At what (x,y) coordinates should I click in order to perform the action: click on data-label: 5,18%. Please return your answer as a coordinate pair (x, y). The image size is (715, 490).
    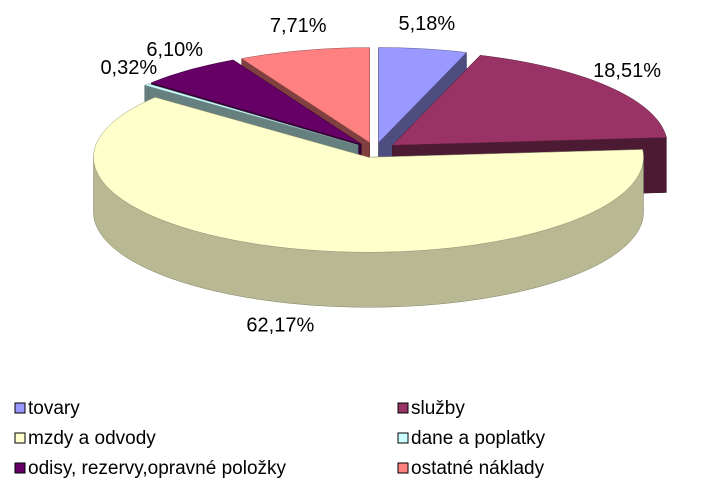
    Looking at the image, I should click on (426, 24).